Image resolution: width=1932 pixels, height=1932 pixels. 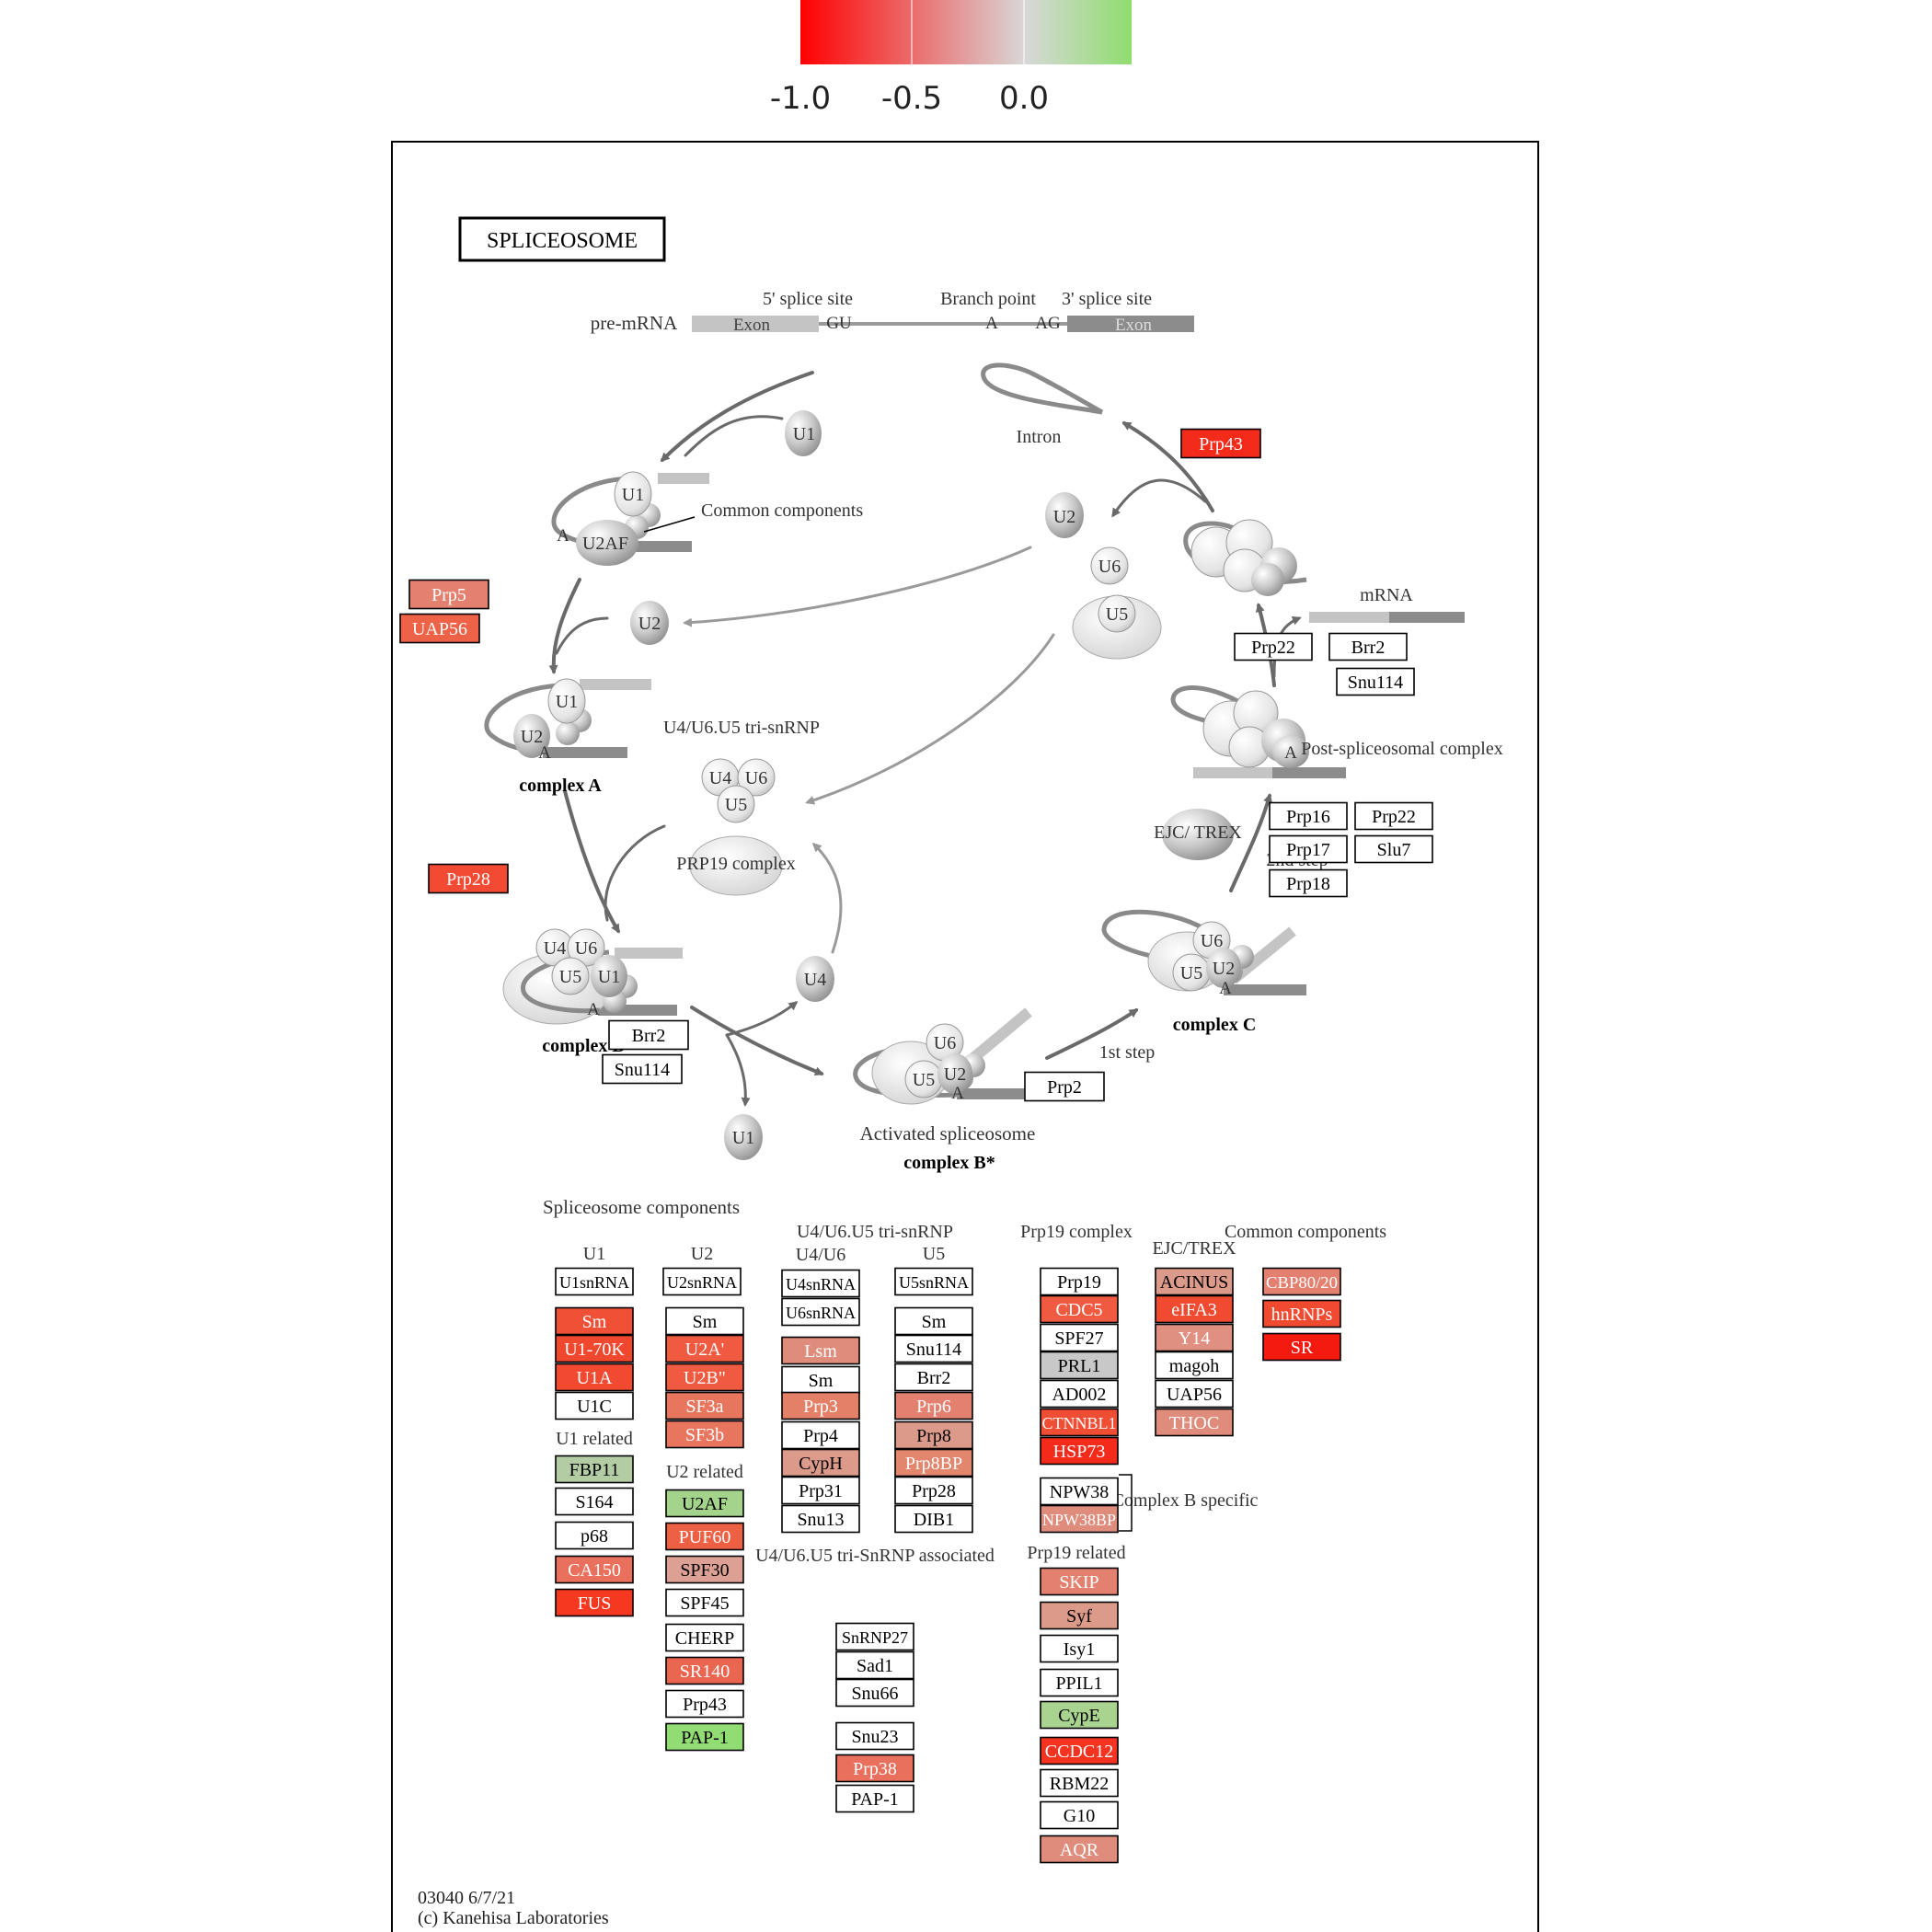 What do you see at coordinates (704, 1503) in the screenshot?
I see `gene-node: U2AF` at bounding box center [704, 1503].